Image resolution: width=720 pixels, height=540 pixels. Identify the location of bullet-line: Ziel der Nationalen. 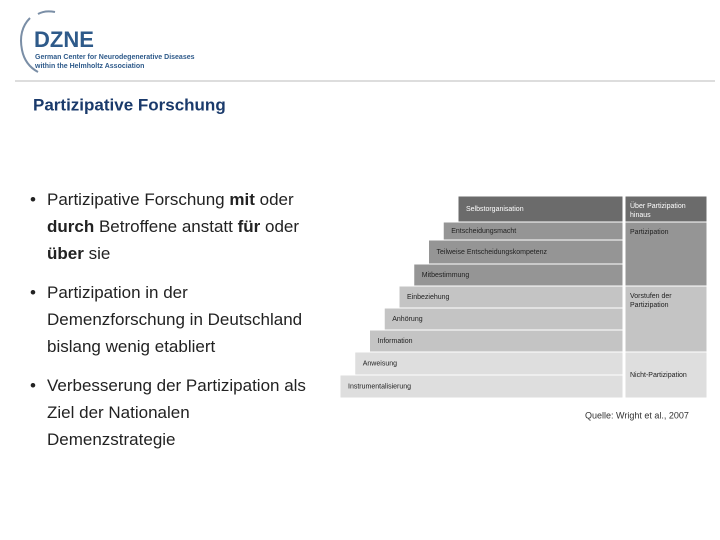
(198, 412).